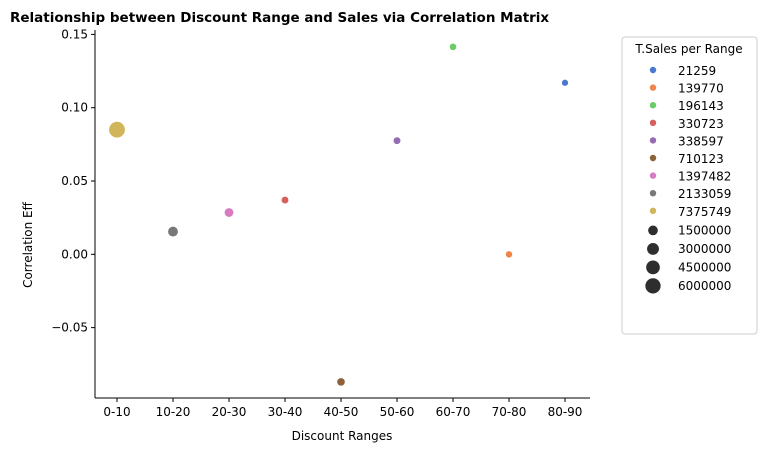  Describe the element at coordinates (342, 436) in the screenshot. I see `x-axis-label: Discount Ranges` at that location.